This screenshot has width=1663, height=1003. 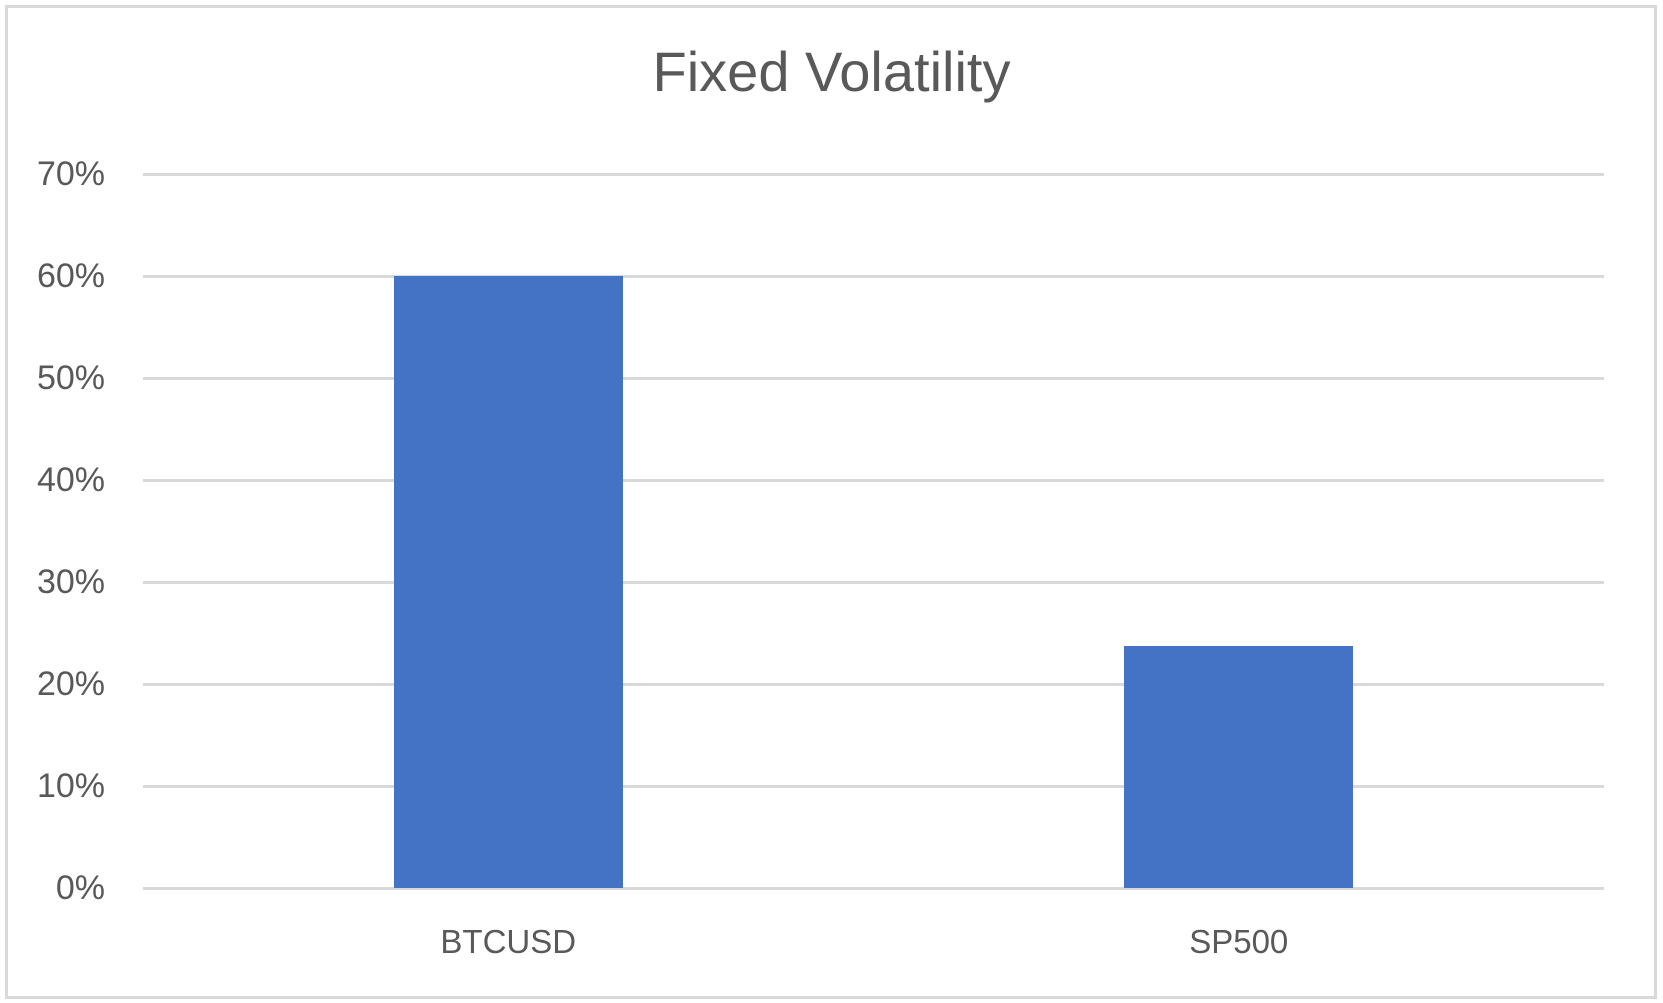 I want to click on y-tick-label: 60%, so click(x=70, y=276).